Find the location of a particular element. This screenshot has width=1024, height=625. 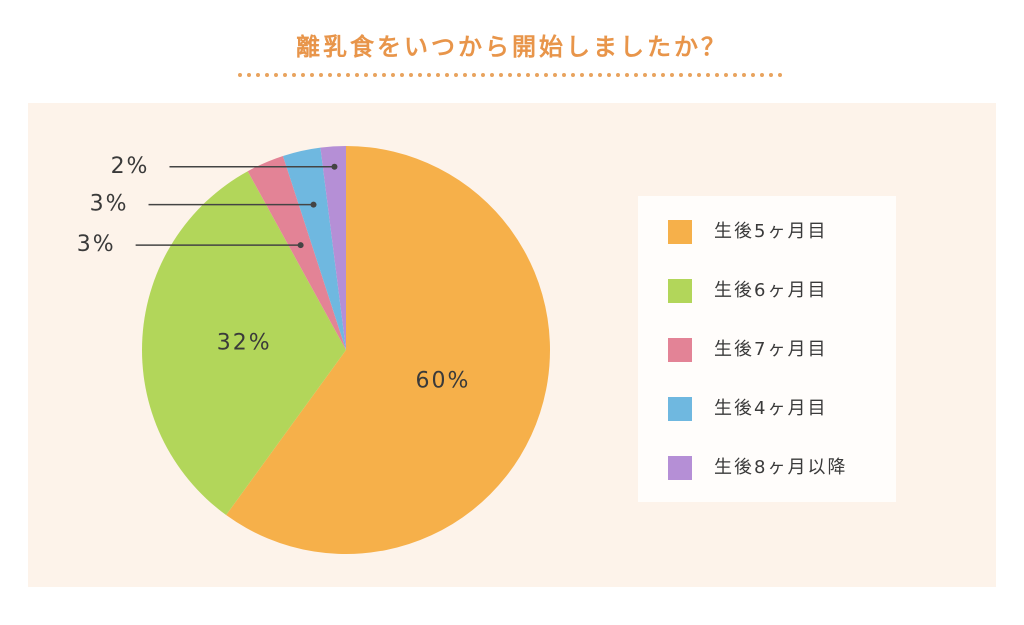

slice-label: 2% is located at coordinates (130, 166).